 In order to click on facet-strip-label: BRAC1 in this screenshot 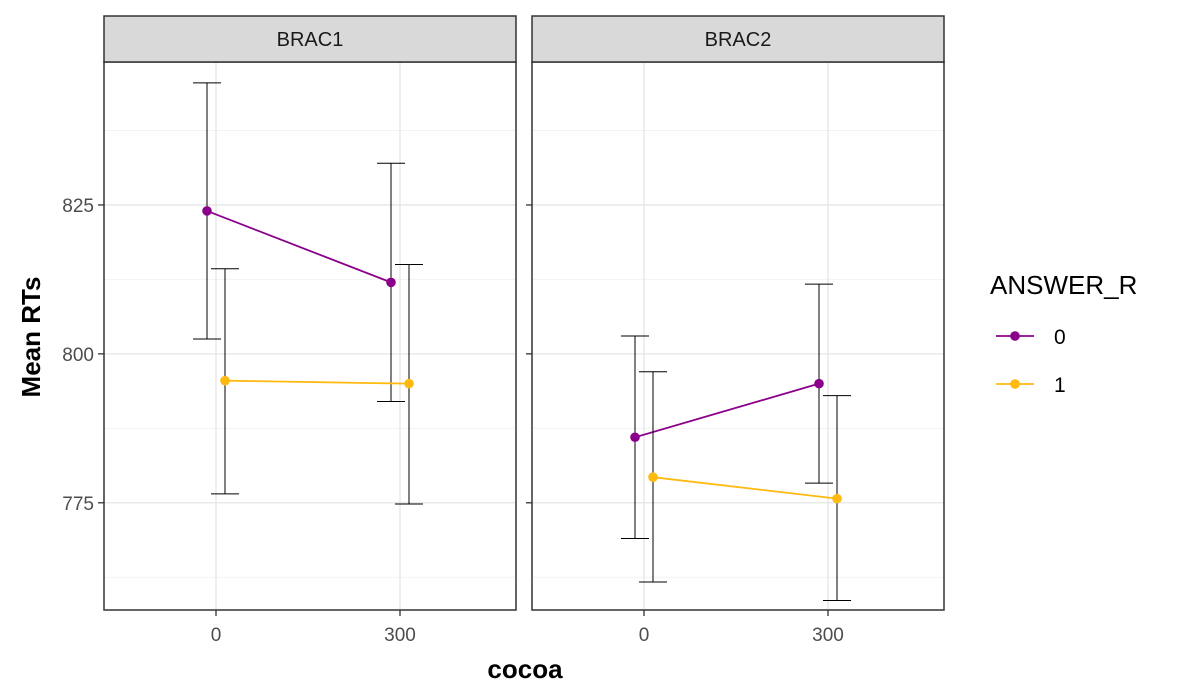, I will do `click(310, 40)`.